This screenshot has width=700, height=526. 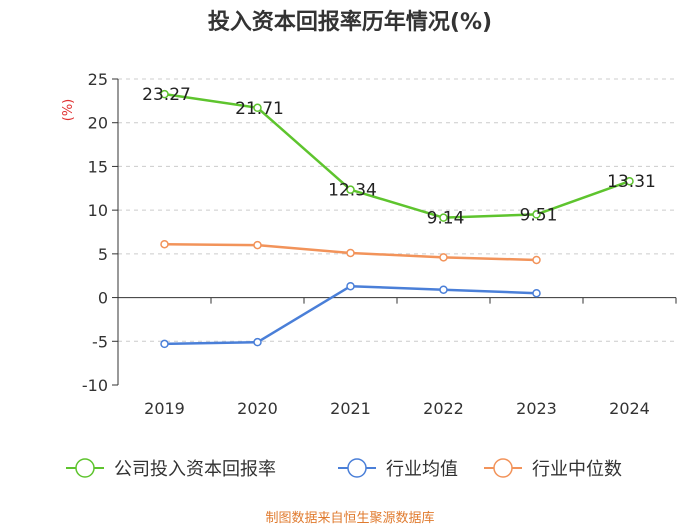 I want to click on data-label: 12.34, so click(x=352, y=191).